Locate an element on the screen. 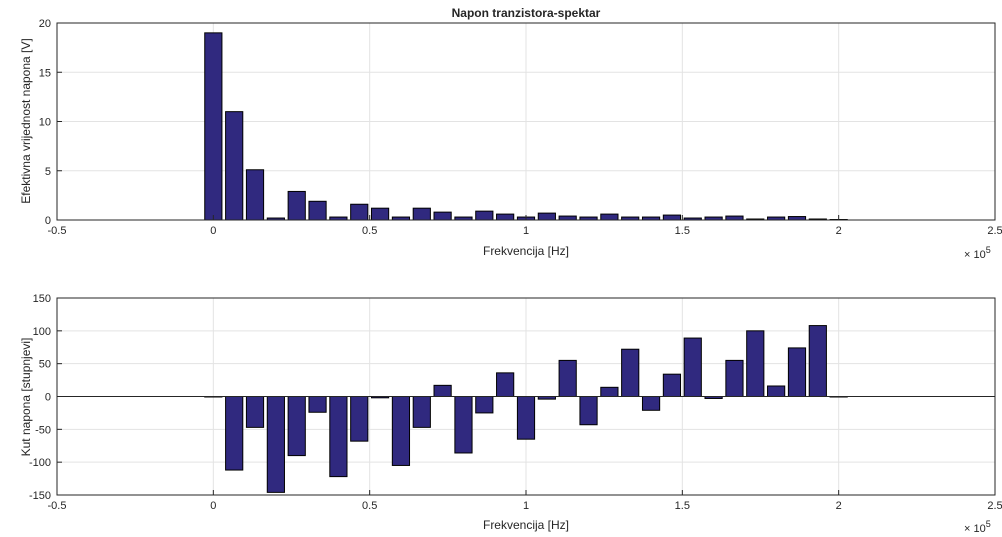  phase-y-axis-label: Kut napona [stupnjevi] is located at coordinates (26, 397).